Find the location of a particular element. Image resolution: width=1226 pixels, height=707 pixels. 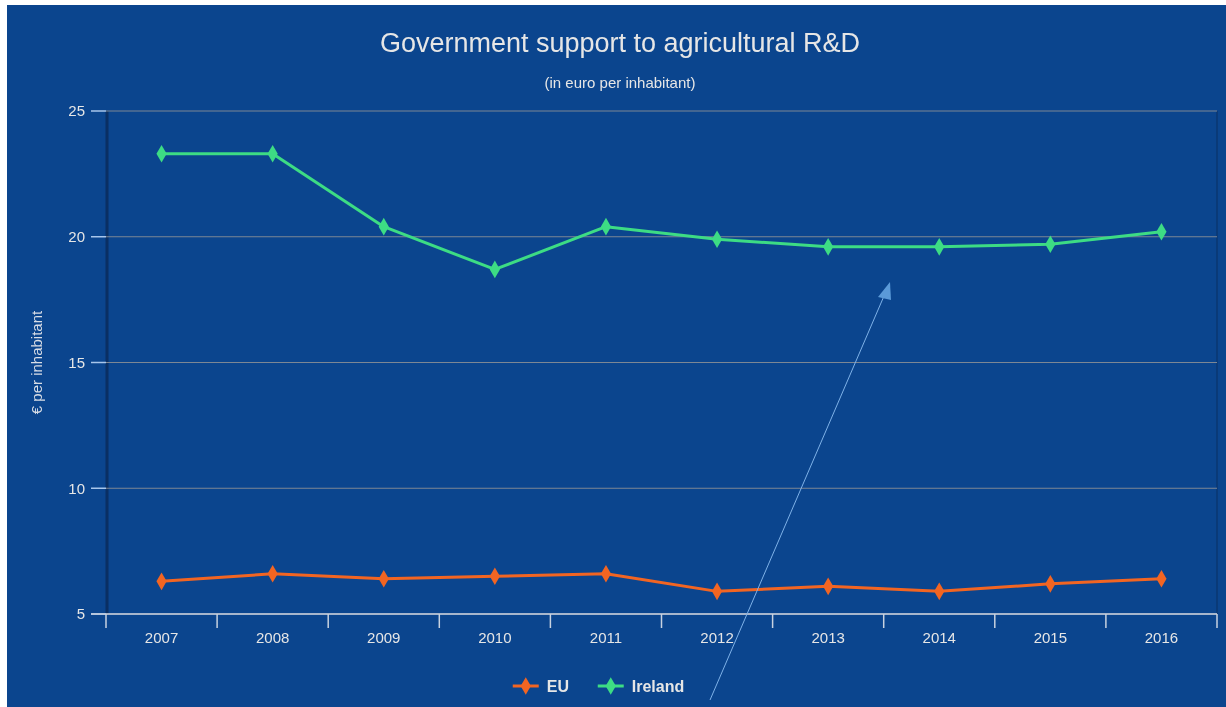

x-tick-label: 2013 is located at coordinates (828, 637).